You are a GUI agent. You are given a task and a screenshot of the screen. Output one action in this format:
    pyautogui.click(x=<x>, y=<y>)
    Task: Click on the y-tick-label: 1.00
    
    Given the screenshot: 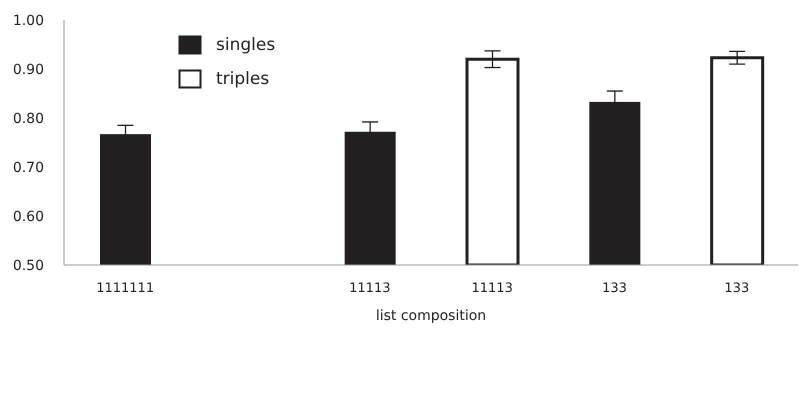 What is the action you would take?
    pyautogui.click(x=28, y=20)
    